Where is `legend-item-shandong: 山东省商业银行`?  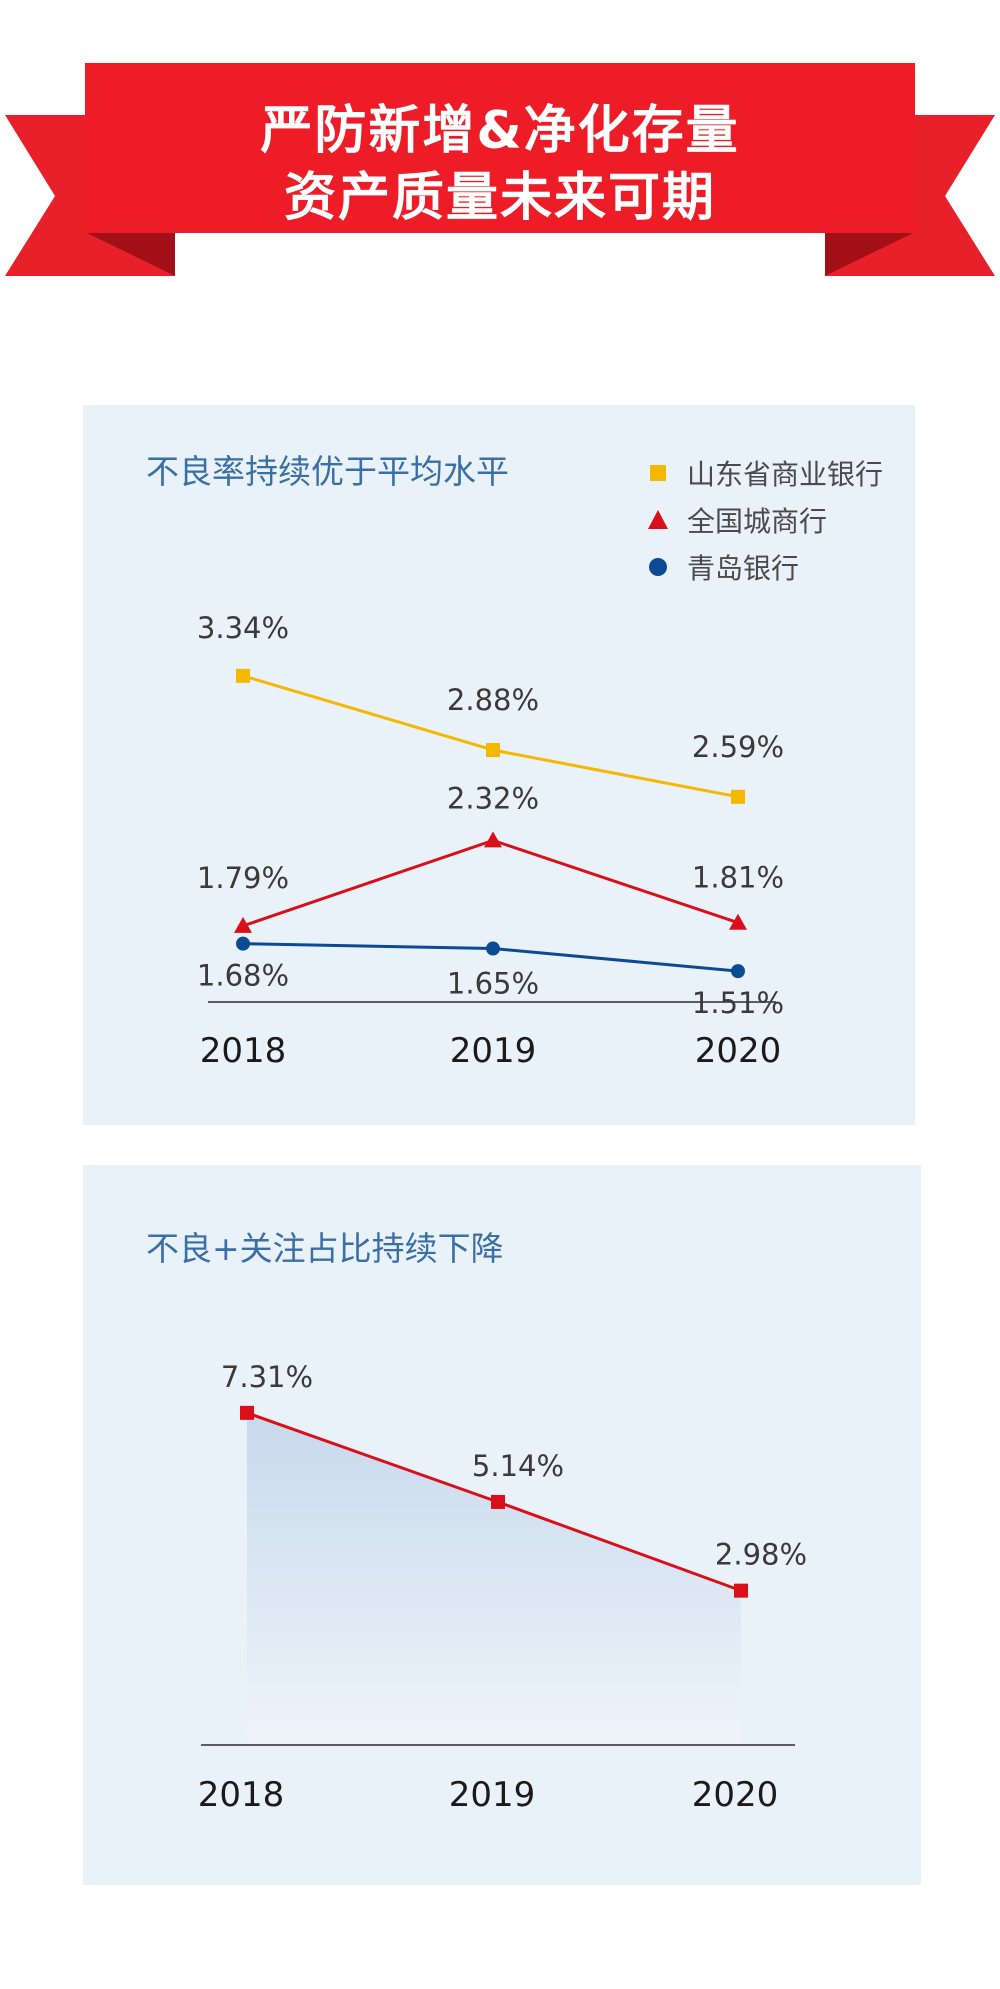
legend-item-shandong: 山东省商业银行 is located at coordinates (763, 473).